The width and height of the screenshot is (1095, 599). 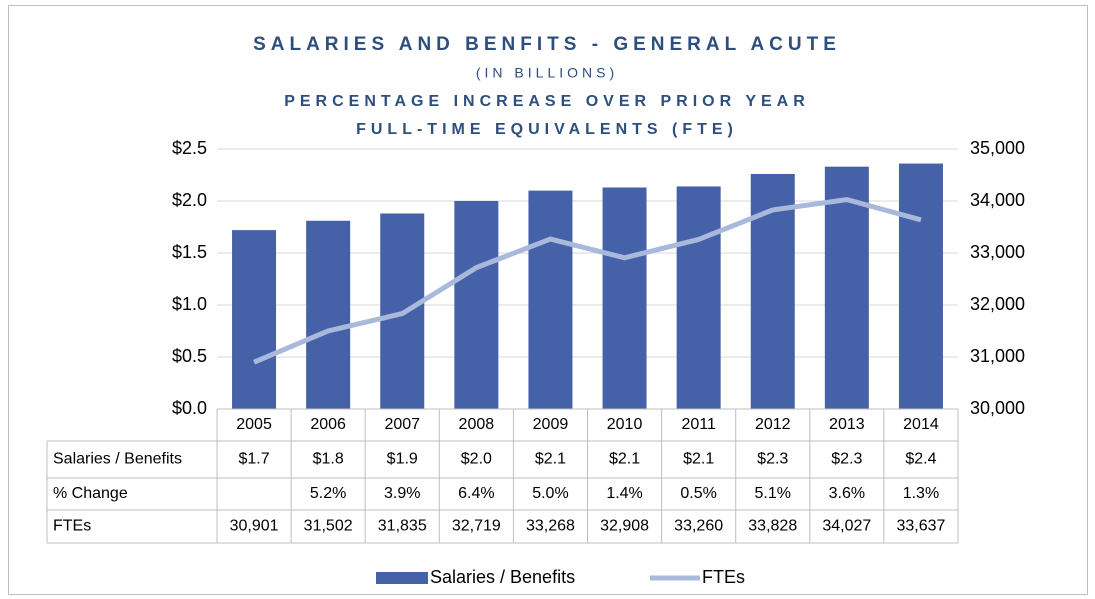 What do you see at coordinates (254, 526) in the screenshot?
I see `table-cell: 30,901` at bounding box center [254, 526].